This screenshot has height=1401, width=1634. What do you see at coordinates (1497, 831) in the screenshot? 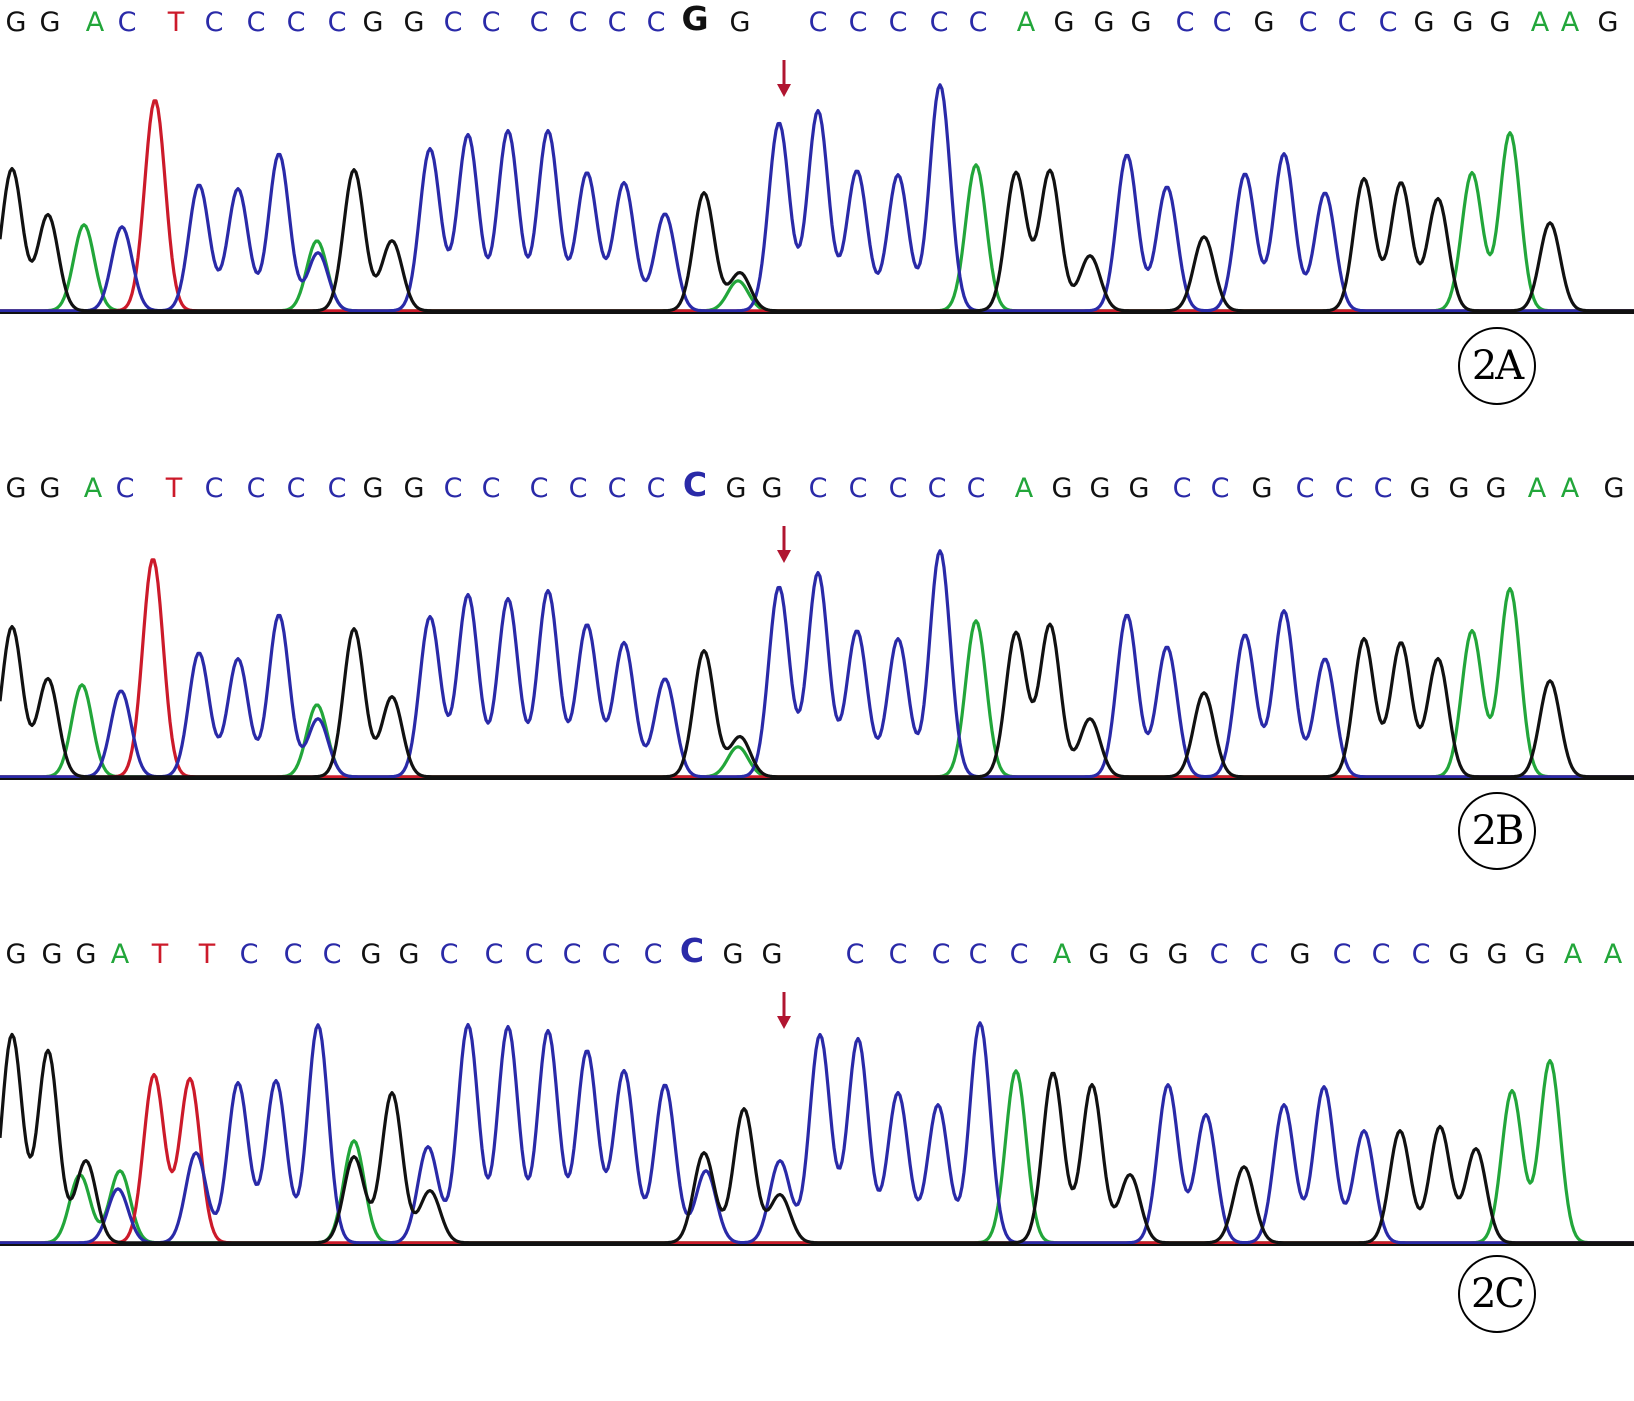
I see `panel-label: 2B` at bounding box center [1497, 831].